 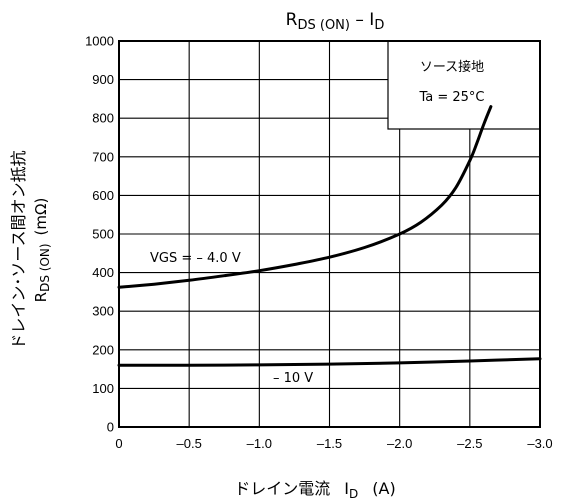 I want to click on y-tick-label-7: 700, so click(x=103, y=156).